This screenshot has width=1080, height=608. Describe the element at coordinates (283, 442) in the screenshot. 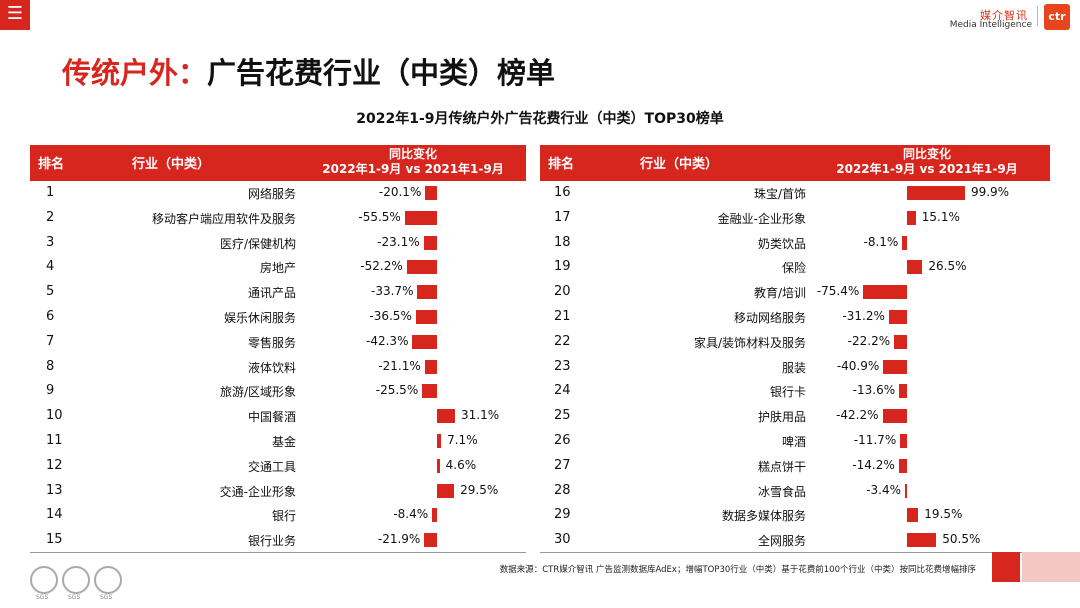

I see `industry-cell: 基金` at that location.